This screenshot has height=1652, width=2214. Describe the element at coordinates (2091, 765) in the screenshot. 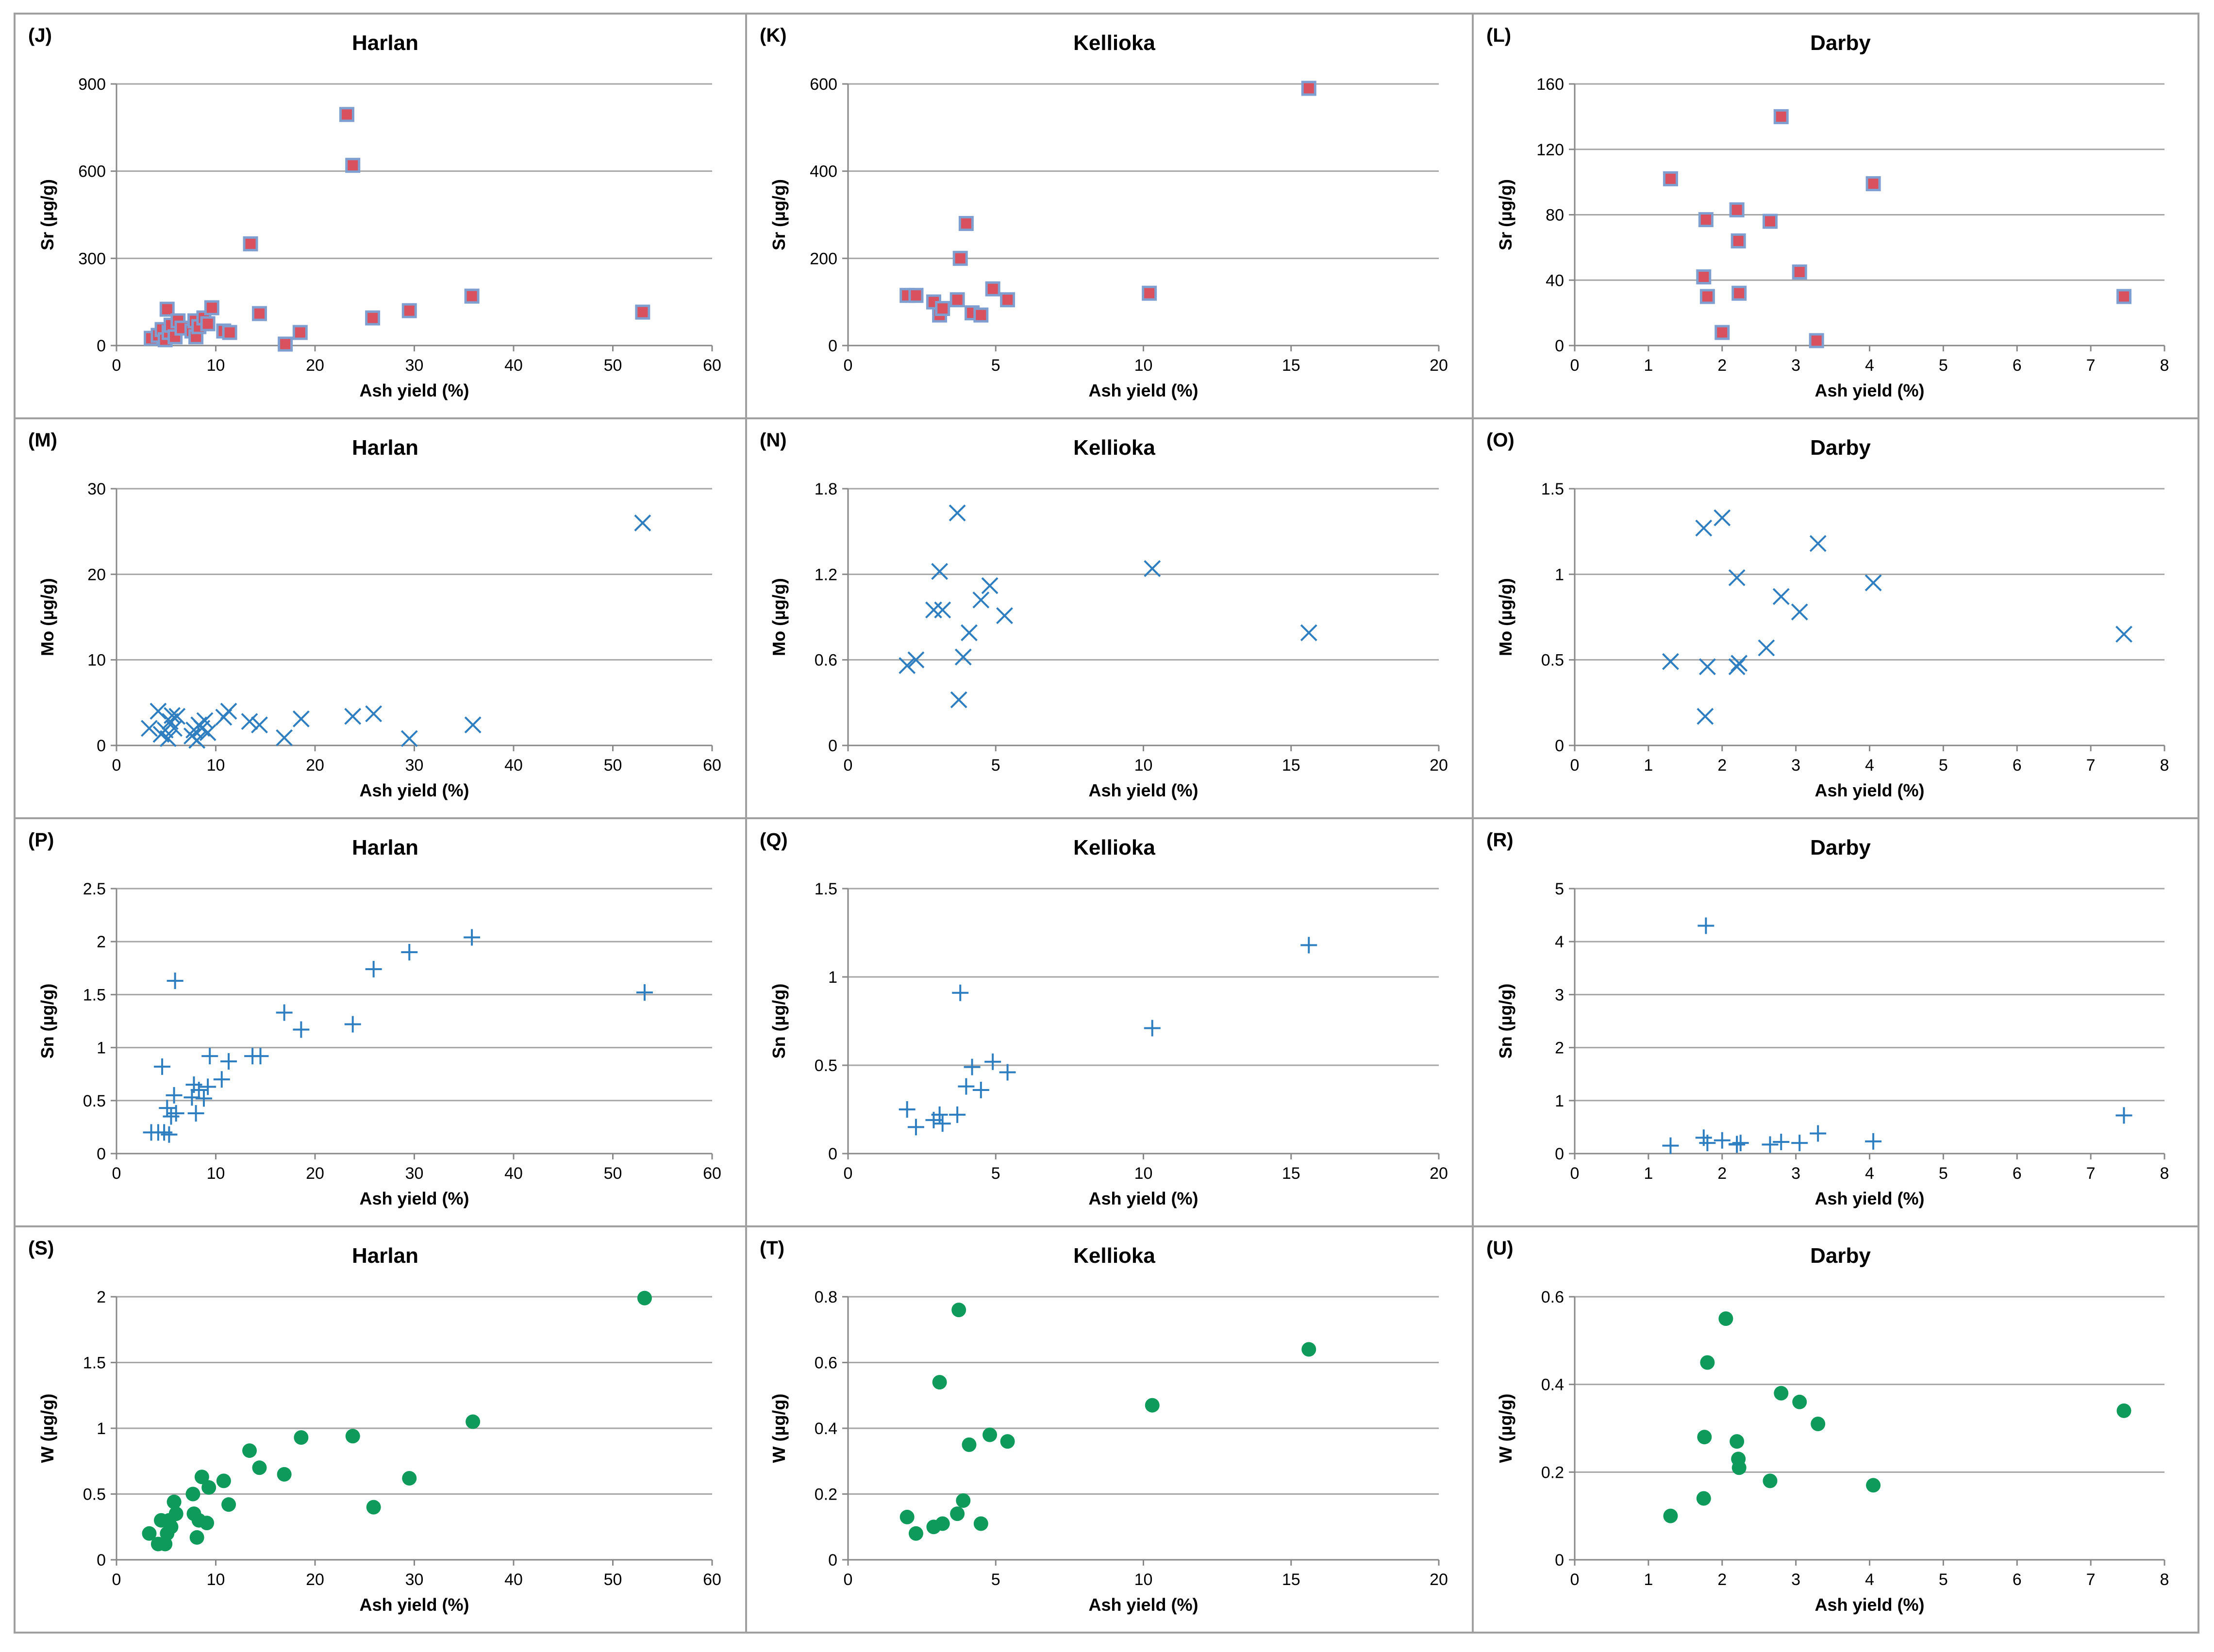

I see `x-tick-label: 7` at that location.